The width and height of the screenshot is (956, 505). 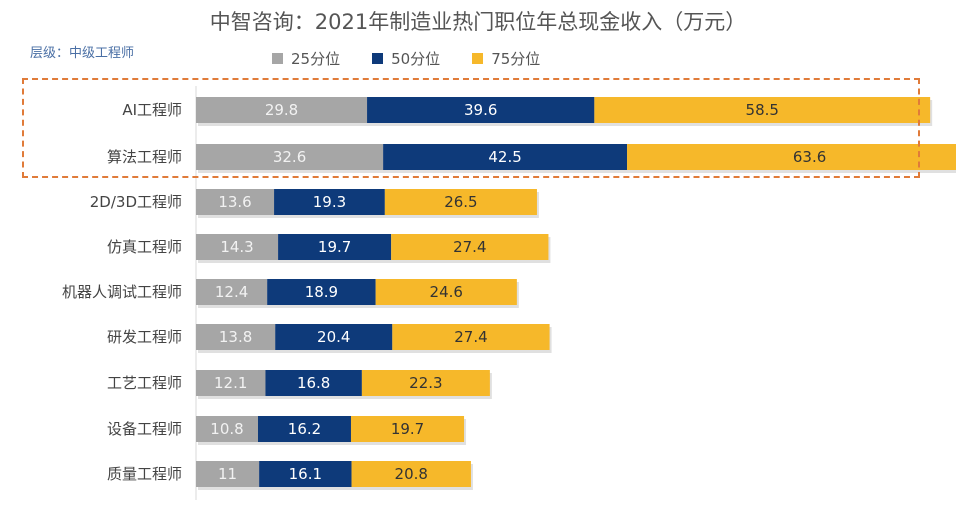 I want to click on category-label: AI工程师, so click(x=152, y=110).